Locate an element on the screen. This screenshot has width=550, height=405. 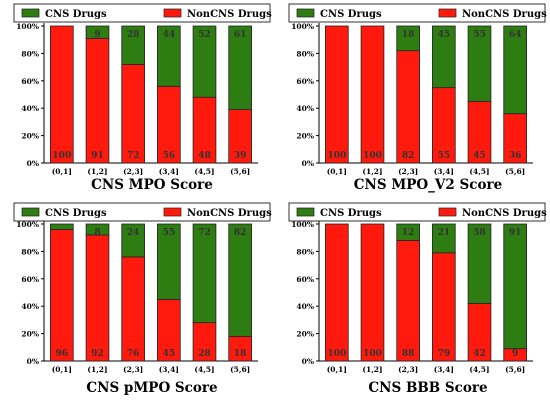
y-tick-label: 80% is located at coordinates (305, 53).